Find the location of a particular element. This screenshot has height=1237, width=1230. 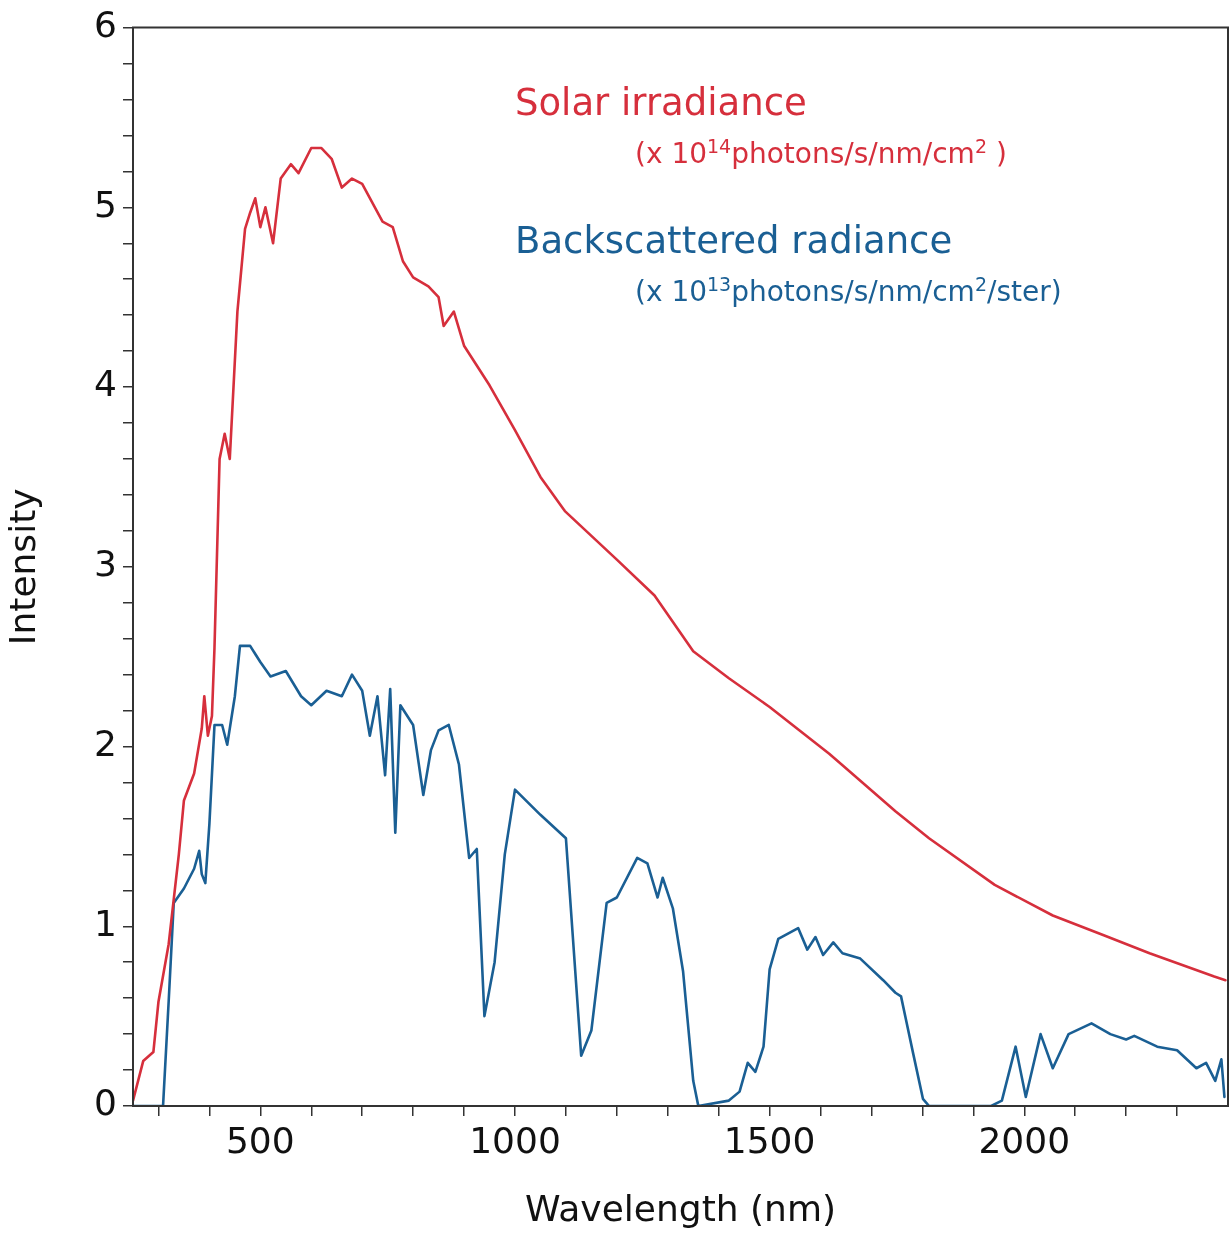

annotation: (x 10$^{14}$photons/s/nm/cm$^{2}$ ) is located at coordinates (821, 153).